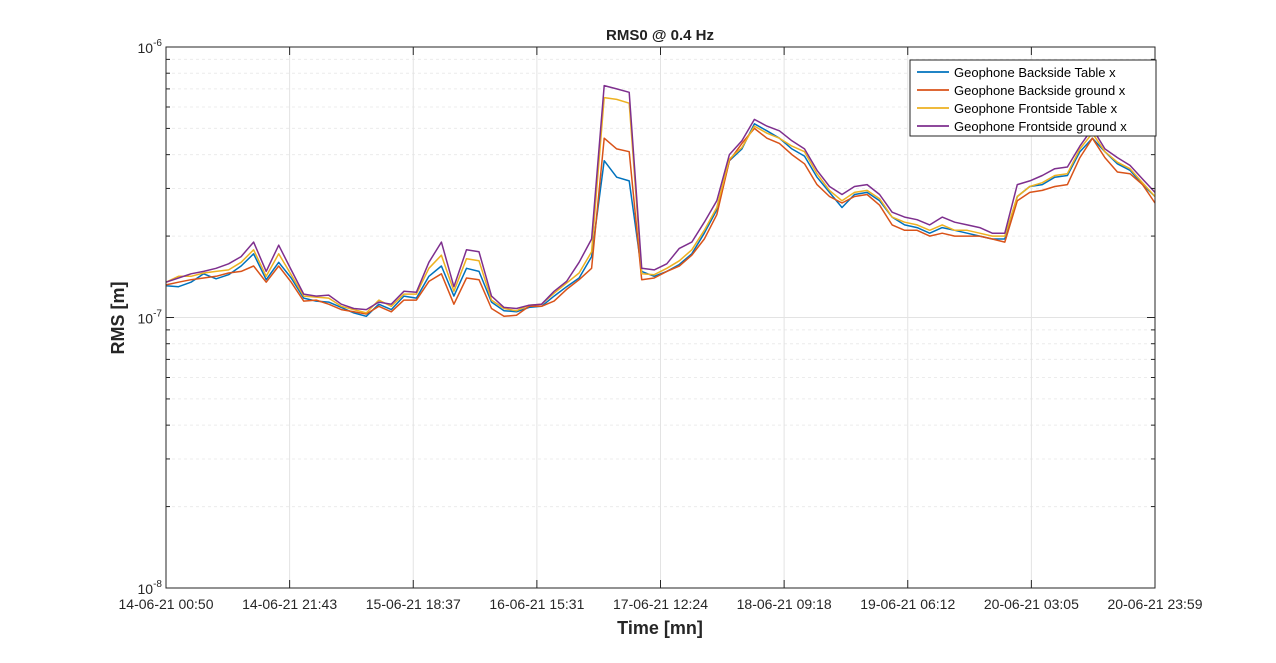 Image resolution: width=1276 pixels, height=663 pixels. I want to click on y-tick-label: 10⁻⁸, so click(150, 588).